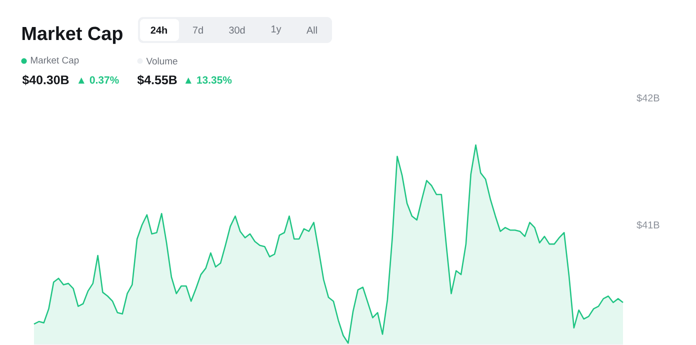 The height and width of the screenshot is (345, 696). I want to click on y-tick-label: $42B, so click(648, 98).